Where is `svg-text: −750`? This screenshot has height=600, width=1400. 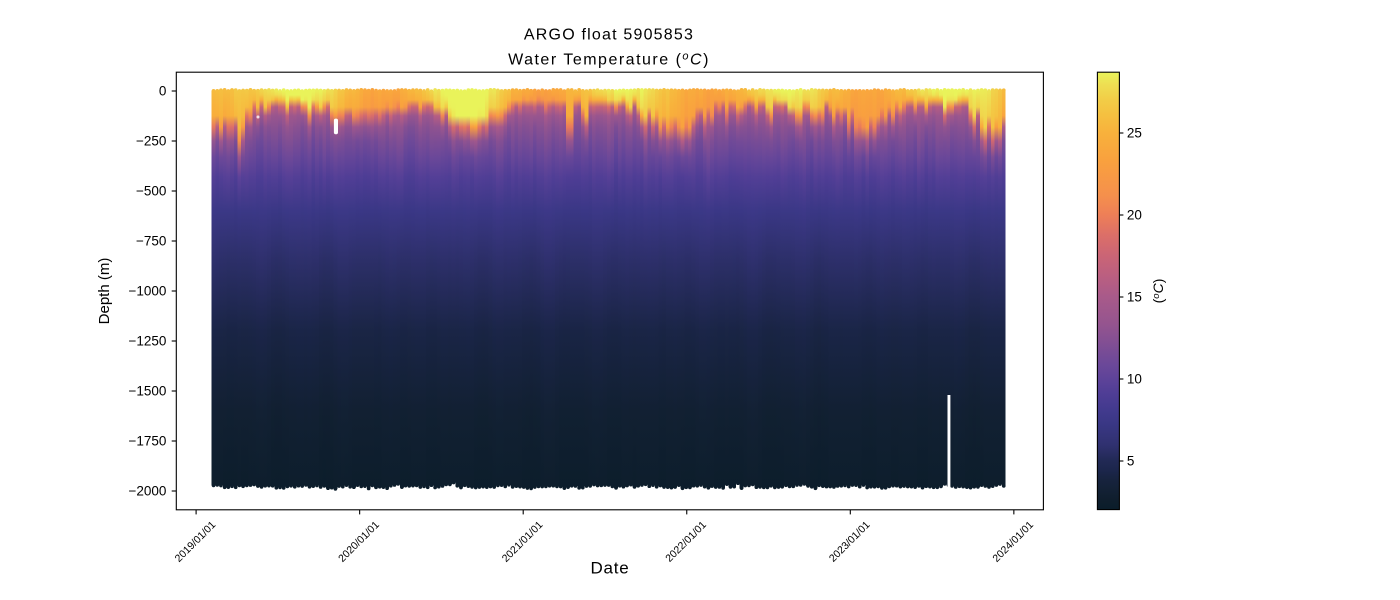 svg-text: −750 is located at coordinates (151, 241).